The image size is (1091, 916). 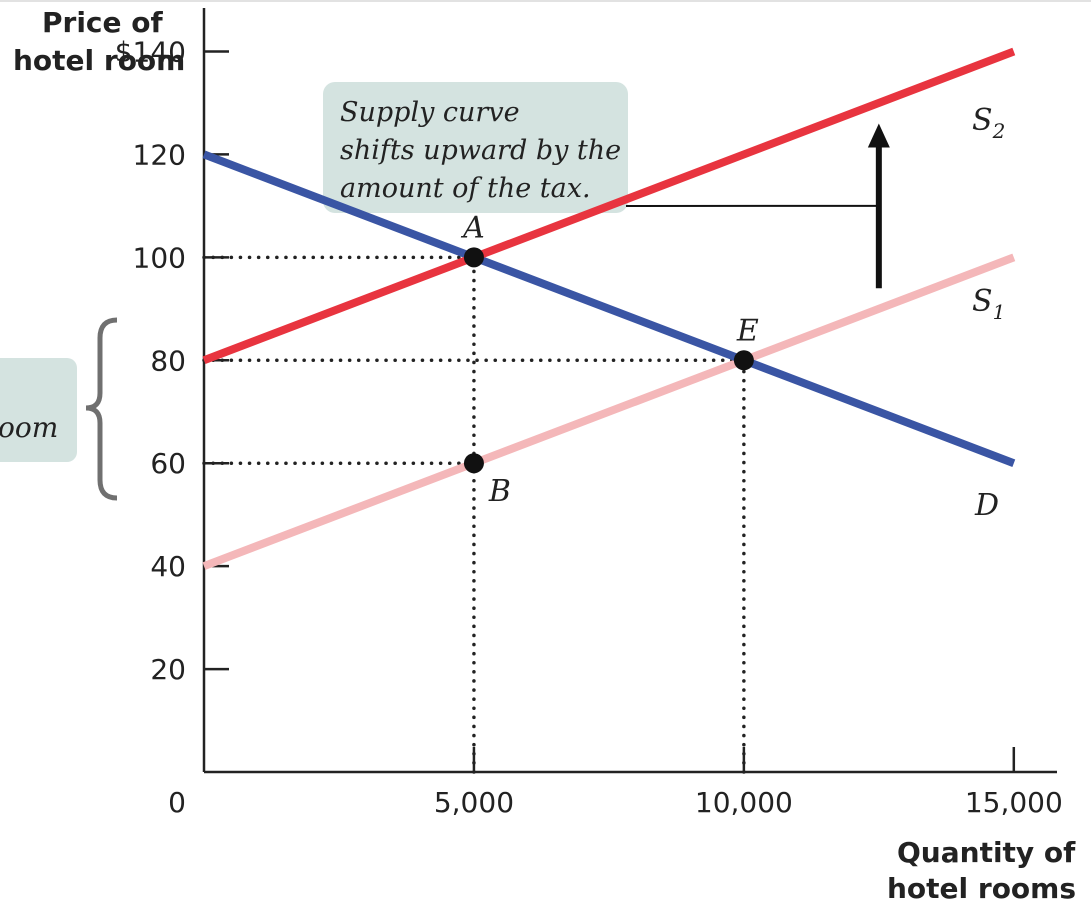 What do you see at coordinates (103, 22) in the screenshot?
I see `y-axis-title-line-1: Price of` at bounding box center [103, 22].